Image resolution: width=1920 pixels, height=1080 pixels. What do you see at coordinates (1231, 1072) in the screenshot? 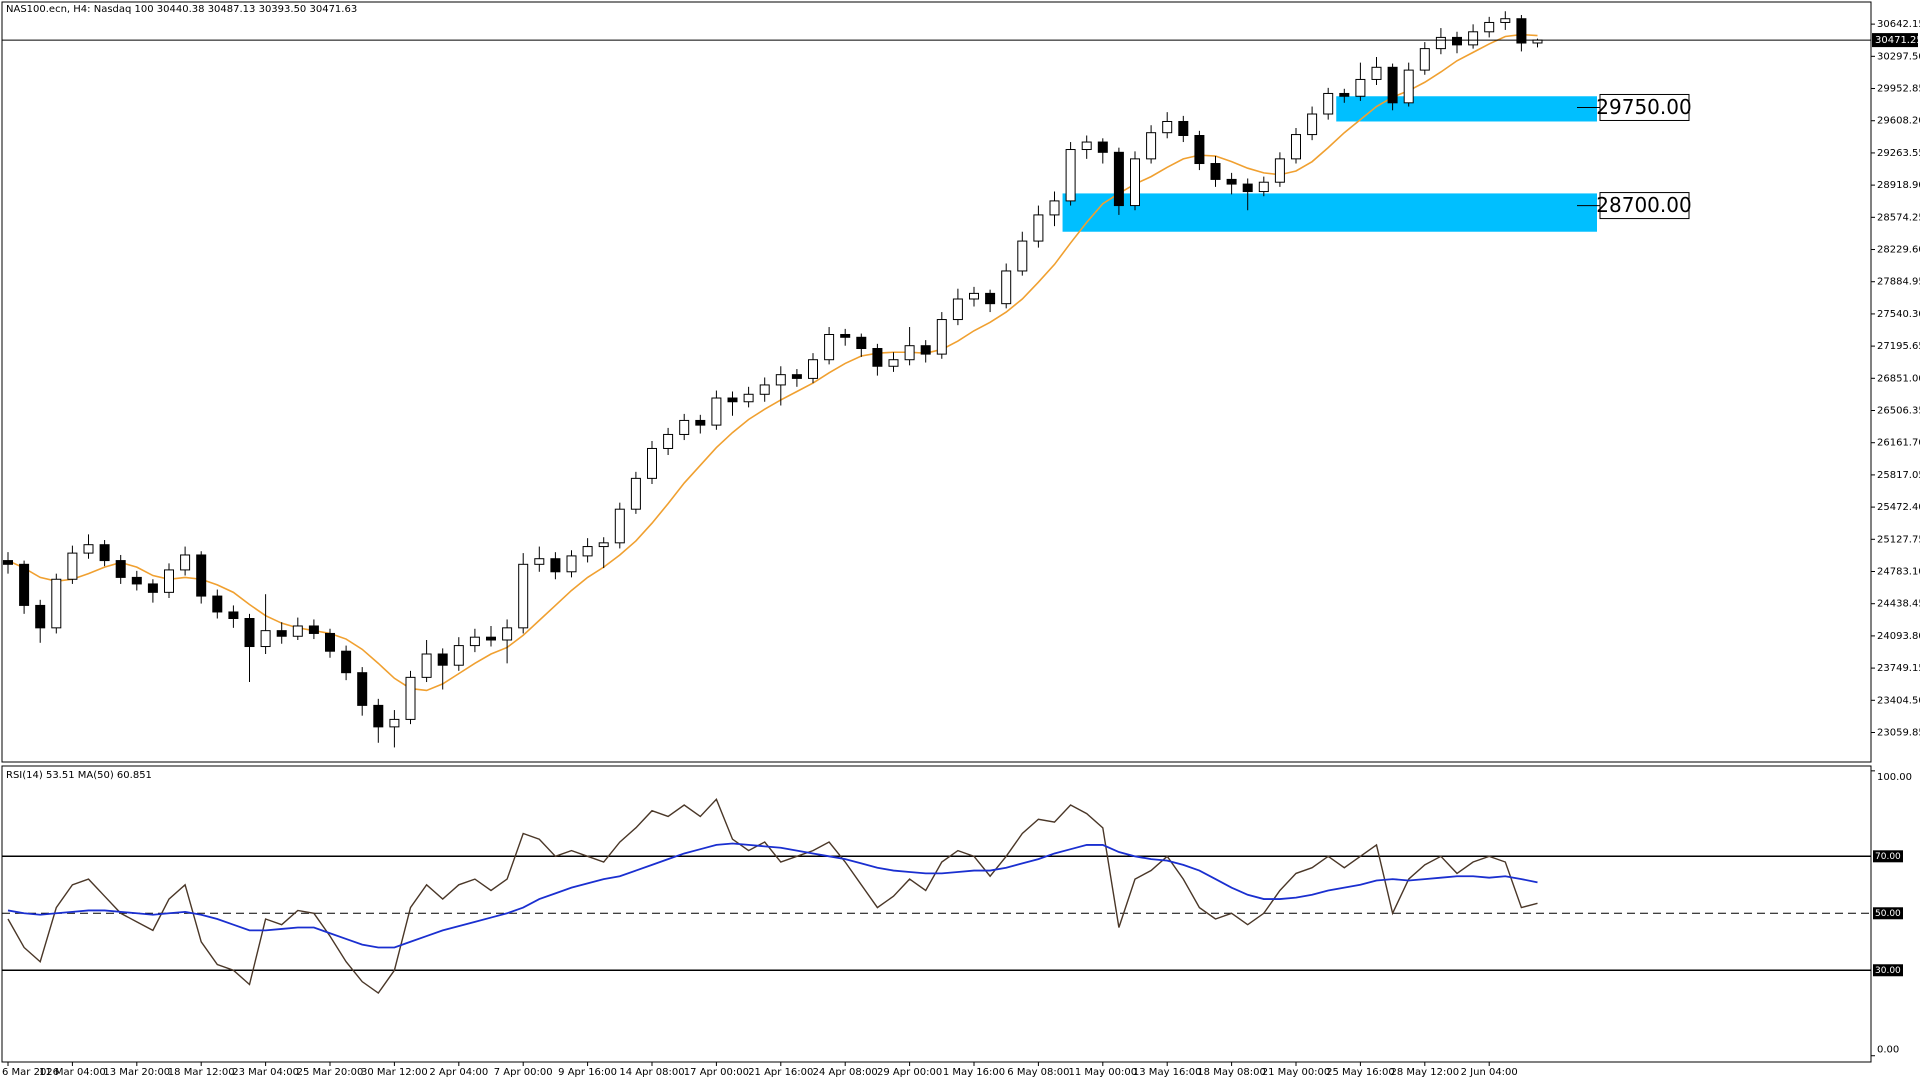
I see `x-tick-label: 18 May 08:00` at bounding box center [1231, 1072].